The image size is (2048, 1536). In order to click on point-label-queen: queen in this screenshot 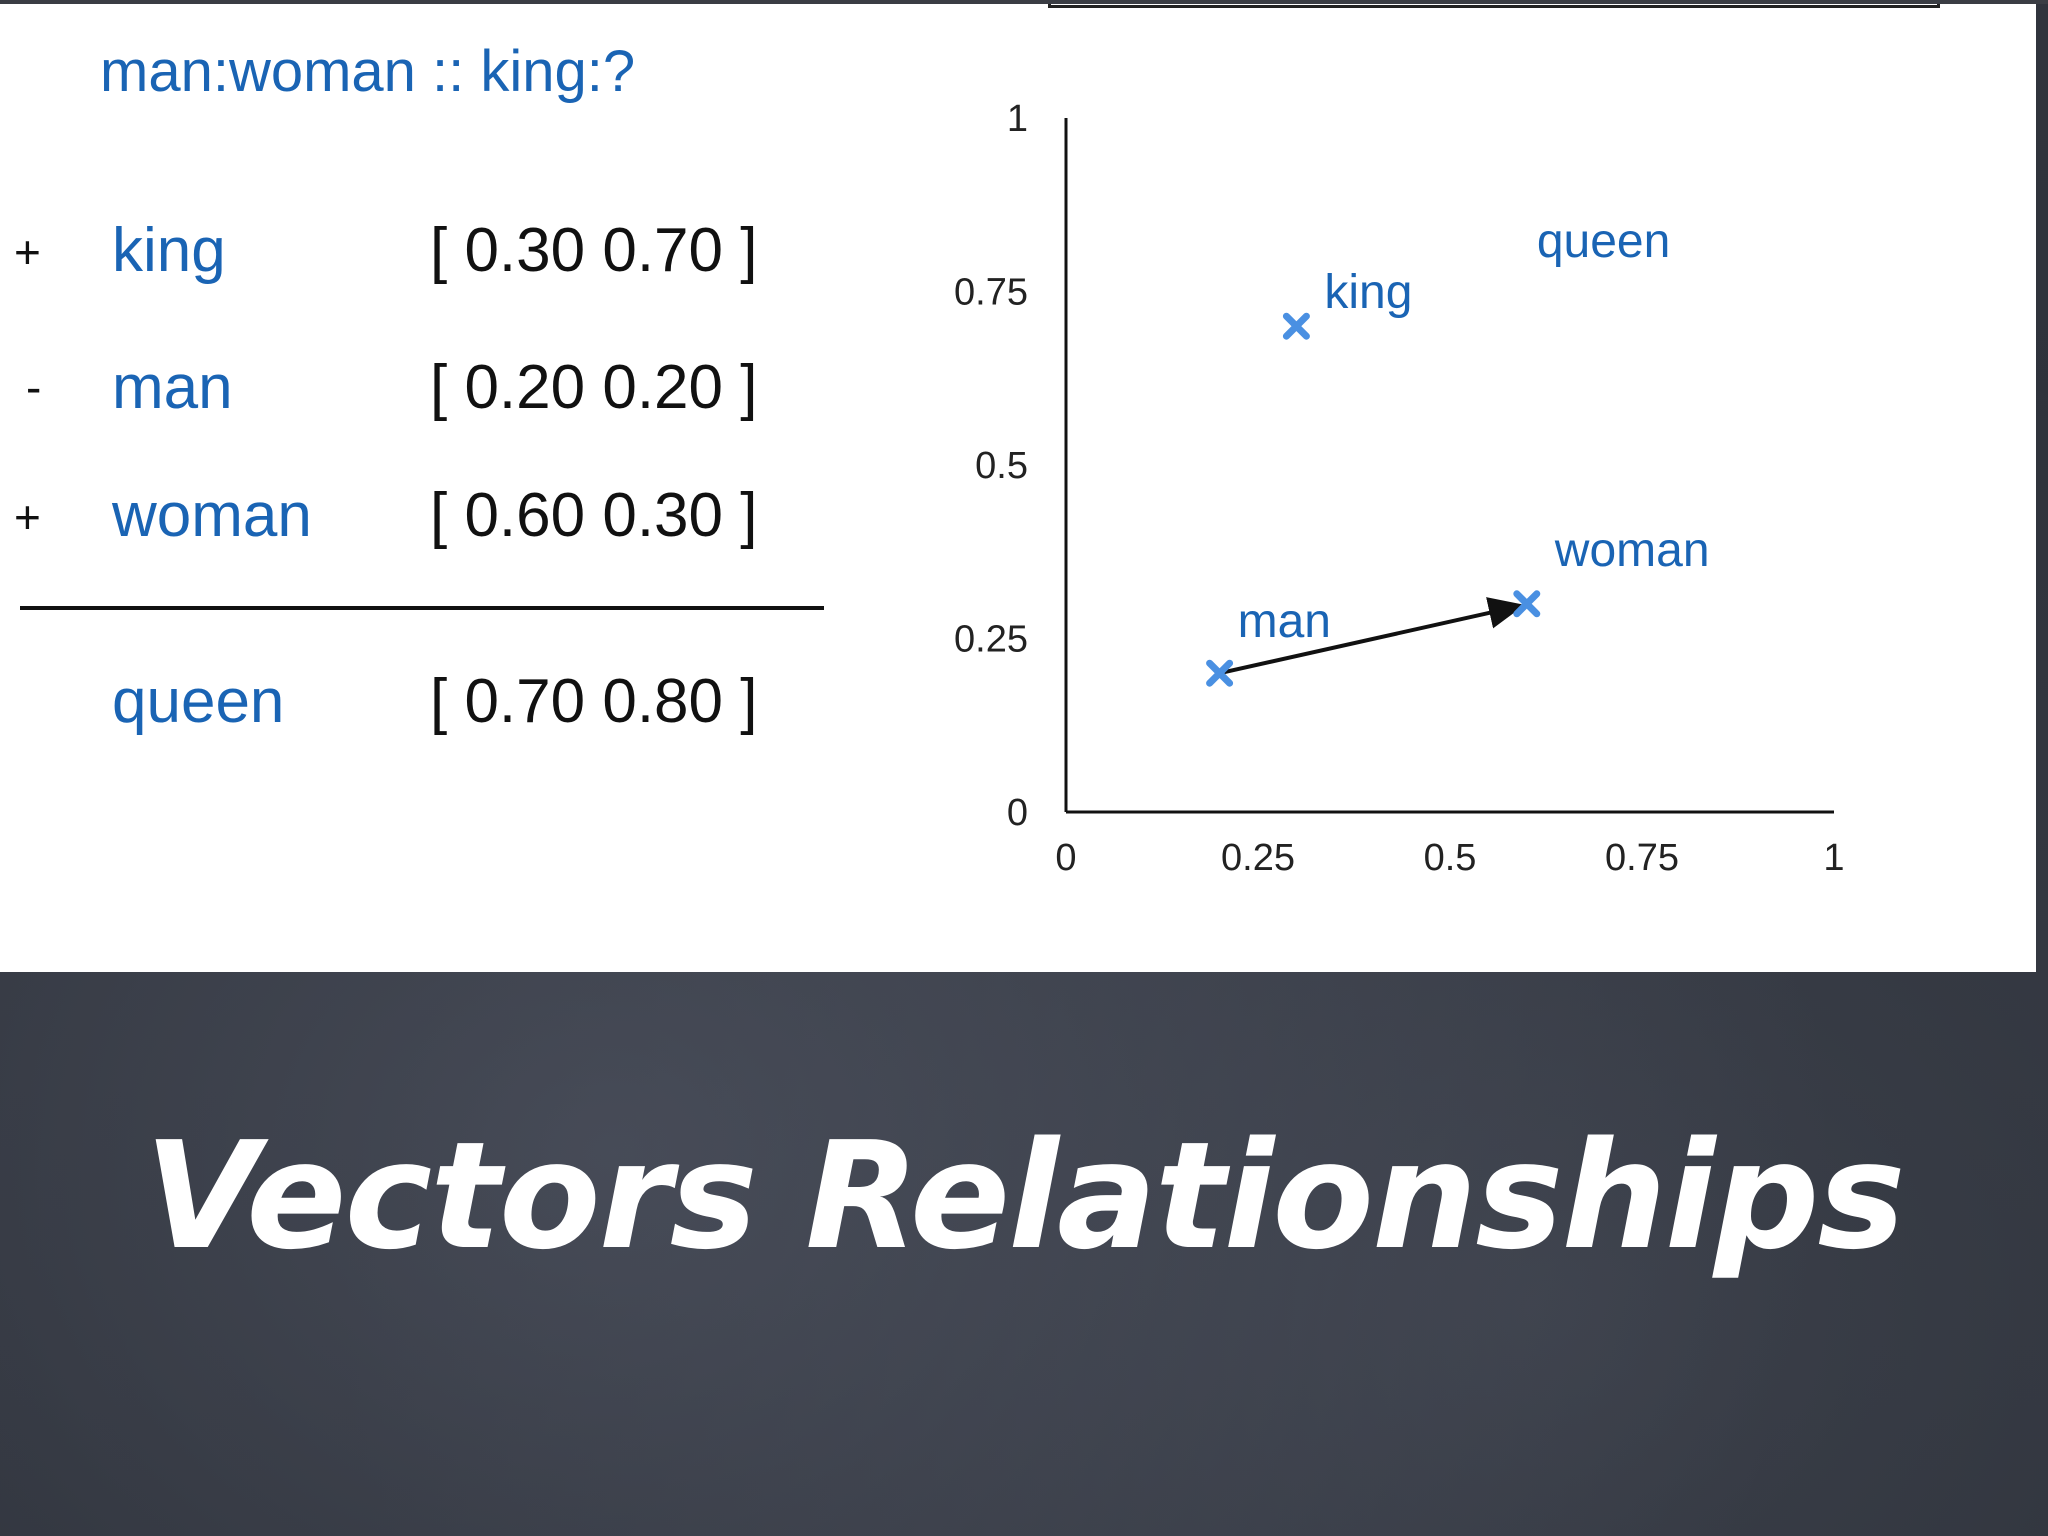, I will do `click(1603, 241)`.